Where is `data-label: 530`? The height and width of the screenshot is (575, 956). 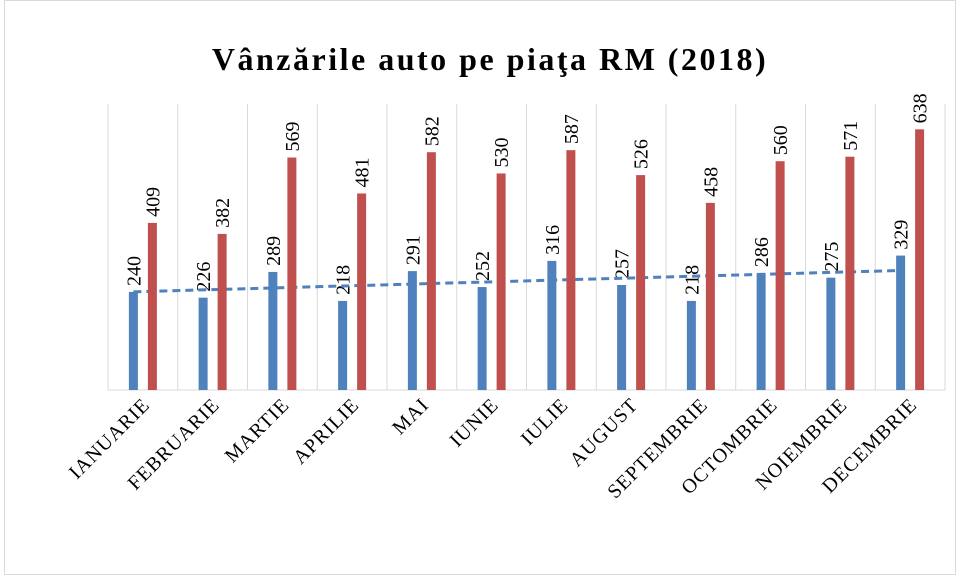
data-label: 530 is located at coordinates (502, 152).